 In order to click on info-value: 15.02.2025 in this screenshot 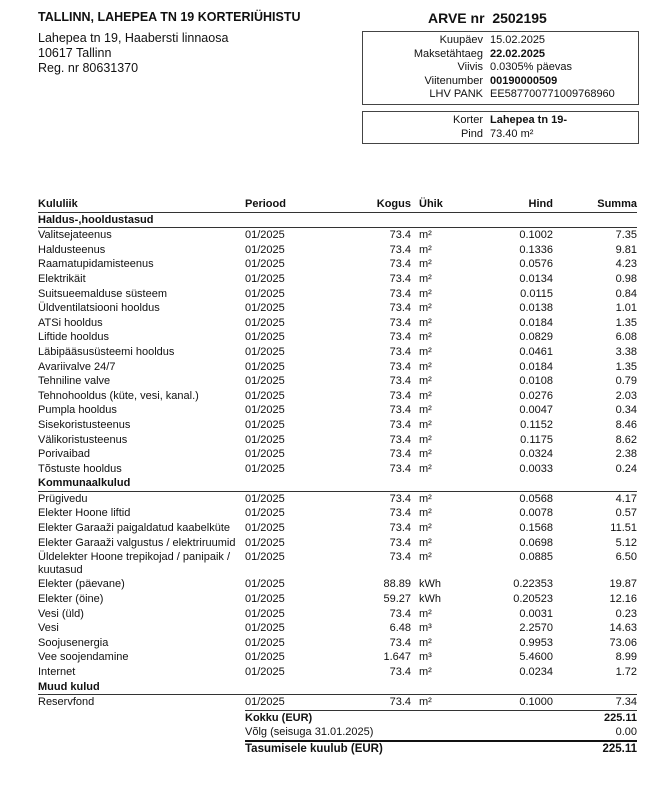, I will do `click(518, 40)`.